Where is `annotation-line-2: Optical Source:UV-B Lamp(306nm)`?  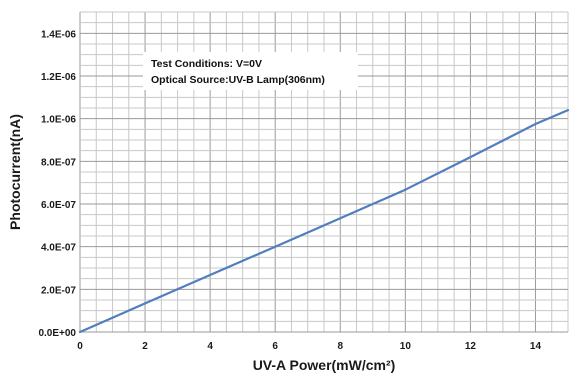 annotation-line-2: Optical Source:UV-B Lamp(306nm) is located at coordinates (238, 80).